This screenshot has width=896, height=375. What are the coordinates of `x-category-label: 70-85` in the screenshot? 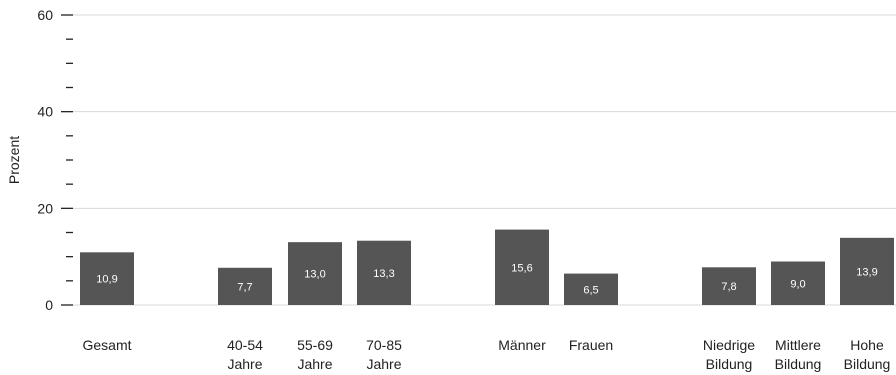 It's located at (384, 345).